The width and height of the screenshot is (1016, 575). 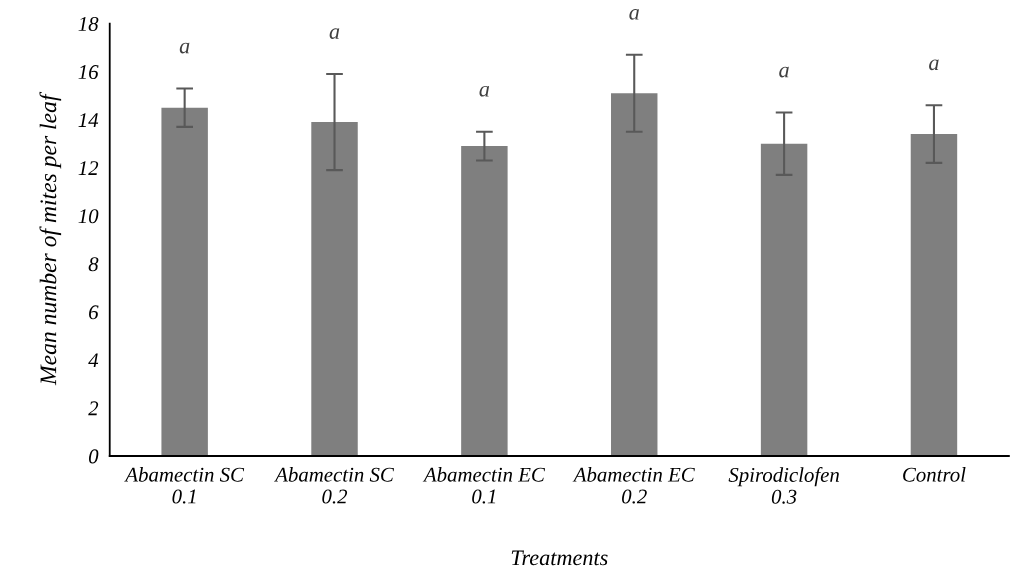 What do you see at coordinates (634, 14) in the screenshot?
I see `text: a` at bounding box center [634, 14].